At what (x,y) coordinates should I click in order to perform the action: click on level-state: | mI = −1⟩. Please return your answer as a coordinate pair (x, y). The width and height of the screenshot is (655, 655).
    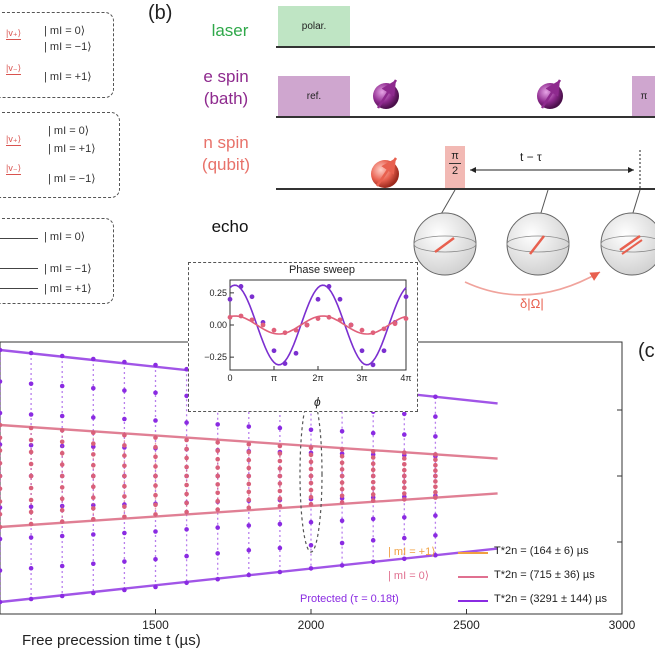
    Looking at the image, I should click on (68, 269).